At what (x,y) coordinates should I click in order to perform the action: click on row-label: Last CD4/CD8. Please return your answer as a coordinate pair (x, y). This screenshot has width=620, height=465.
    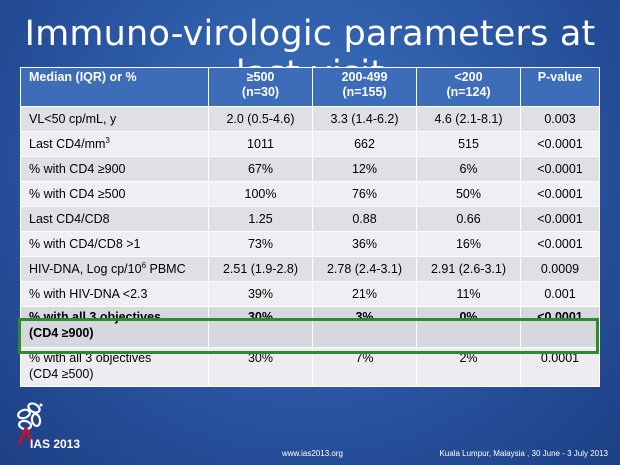
    Looking at the image, I should click on (114, 219).